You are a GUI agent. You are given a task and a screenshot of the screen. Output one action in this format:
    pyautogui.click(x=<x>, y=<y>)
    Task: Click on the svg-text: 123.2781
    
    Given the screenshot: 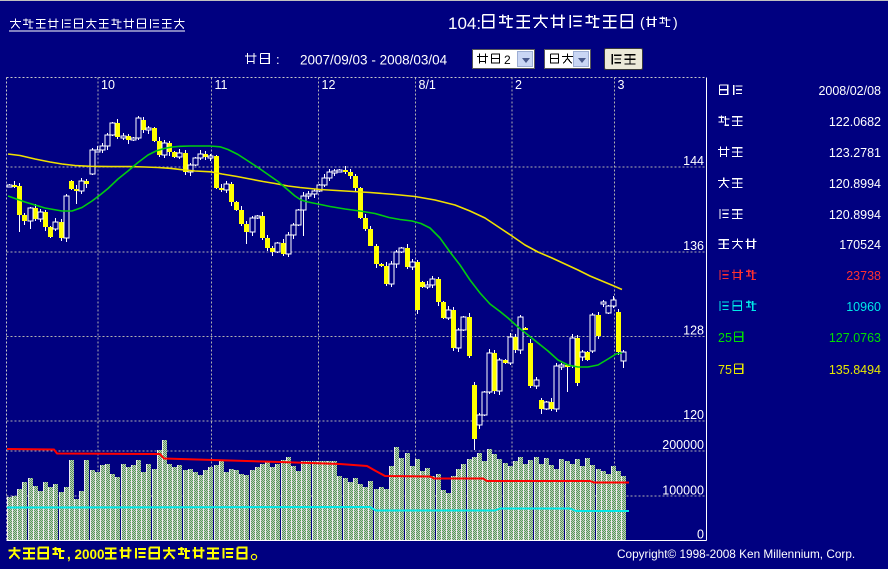 What is the action you would take?
    pyautogui.click(x=855, y=153)
    